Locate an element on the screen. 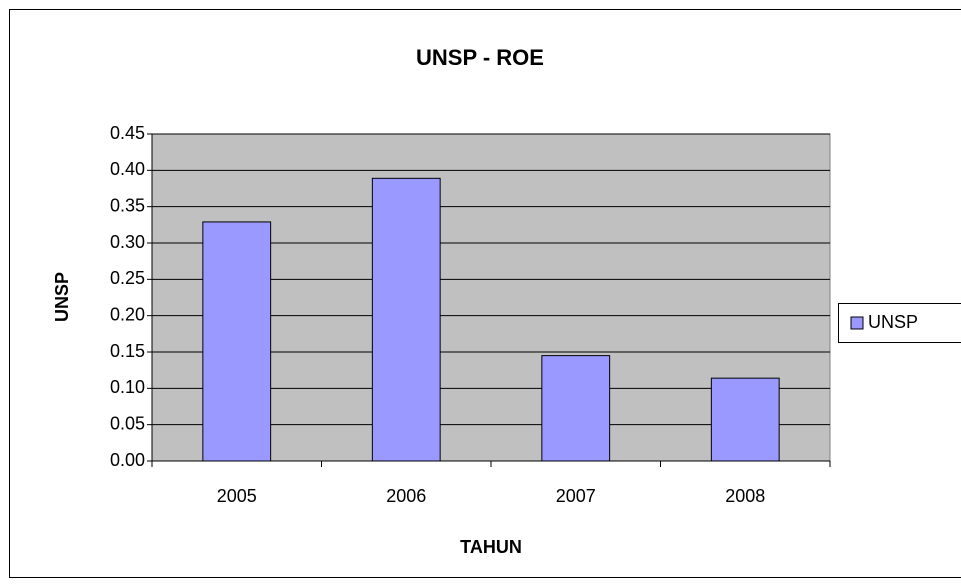  y-tick-label: 0.10 is located at coordinates (127, 387).